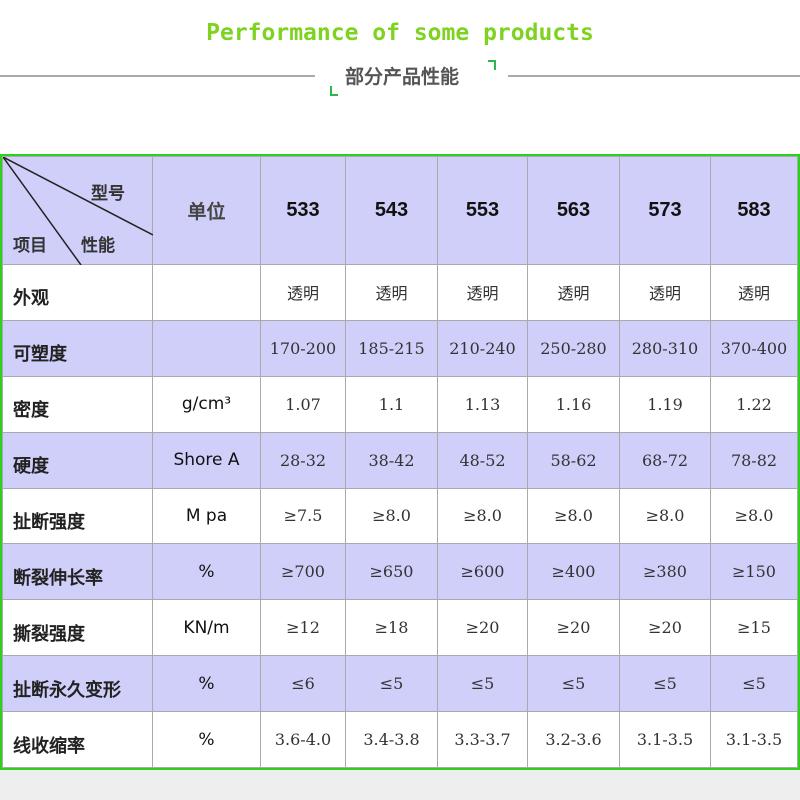 The width and height of the screenshot is (800, 800). Describe the element at coordinates (303, 404) in the screenshot. I see `value-cell: 1.07` at that location.